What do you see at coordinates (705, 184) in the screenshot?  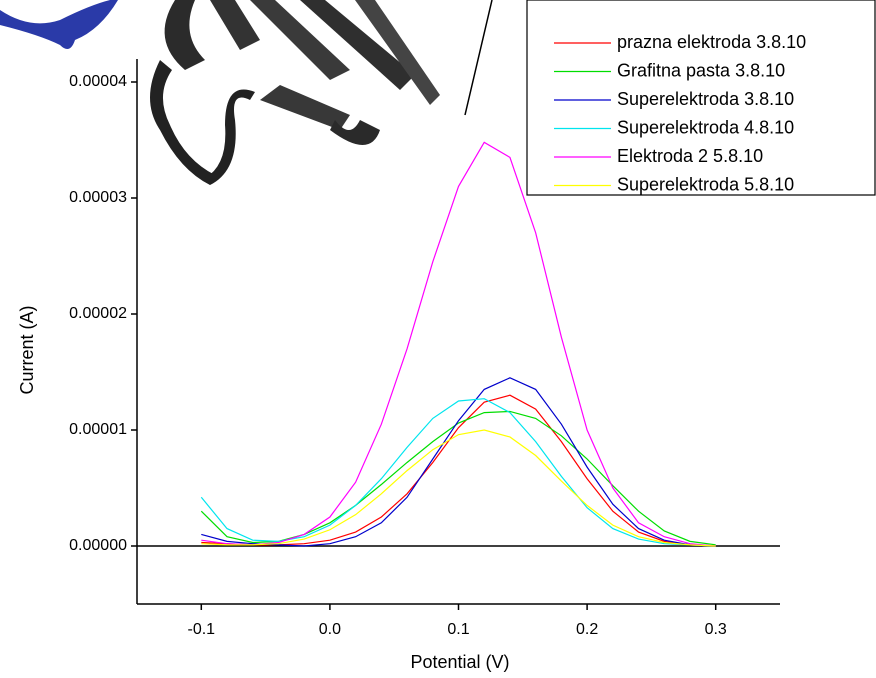 I see `legend-label: Superelektroda 5.8.10` at bounding box center [705, 184].